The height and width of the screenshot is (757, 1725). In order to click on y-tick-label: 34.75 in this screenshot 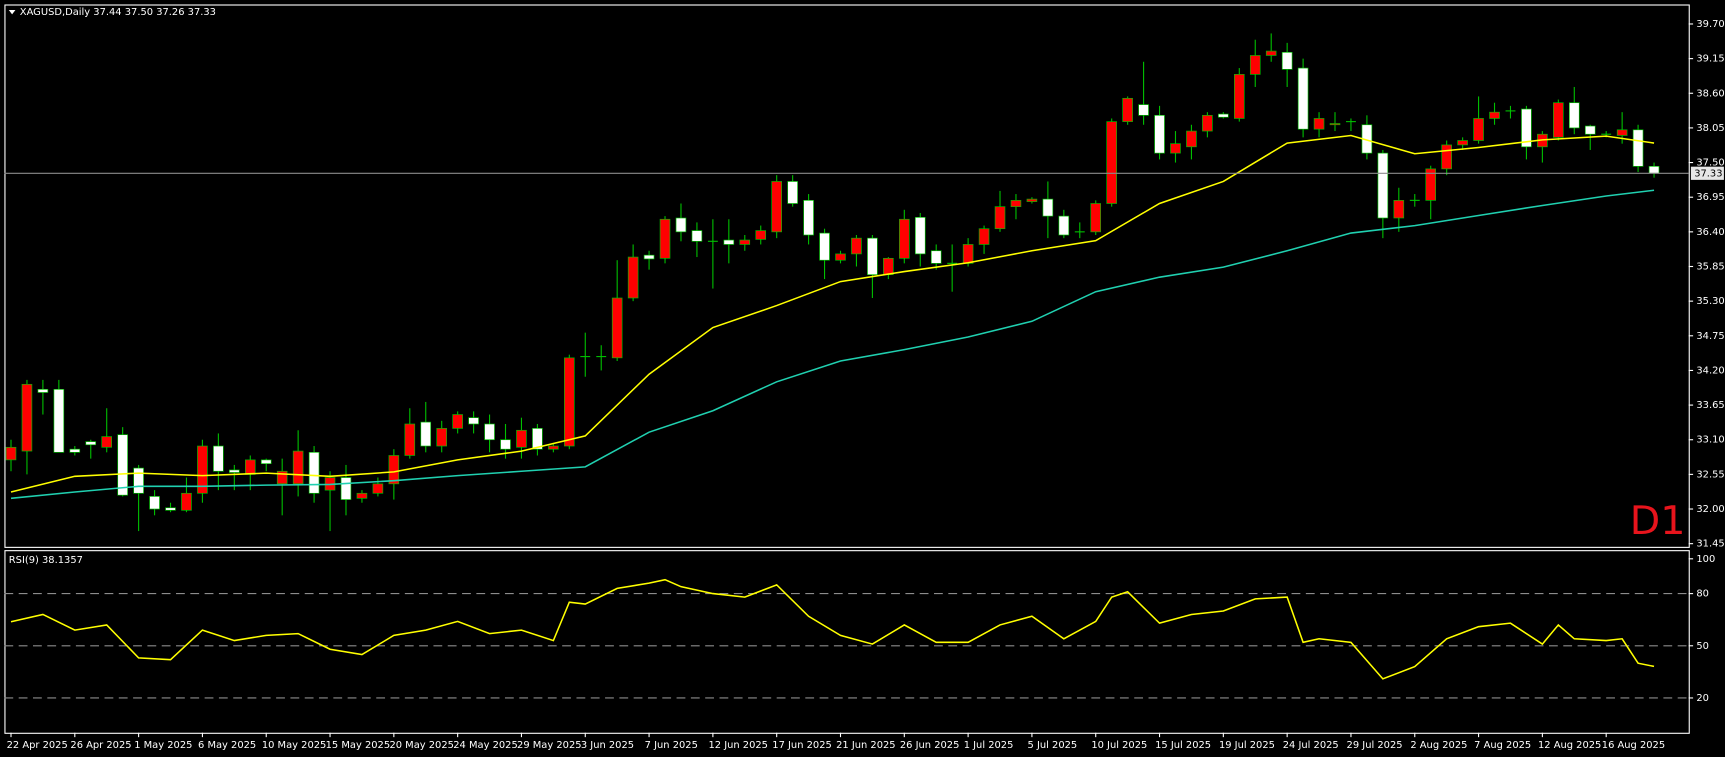, I will do `click(1710, 336)`.